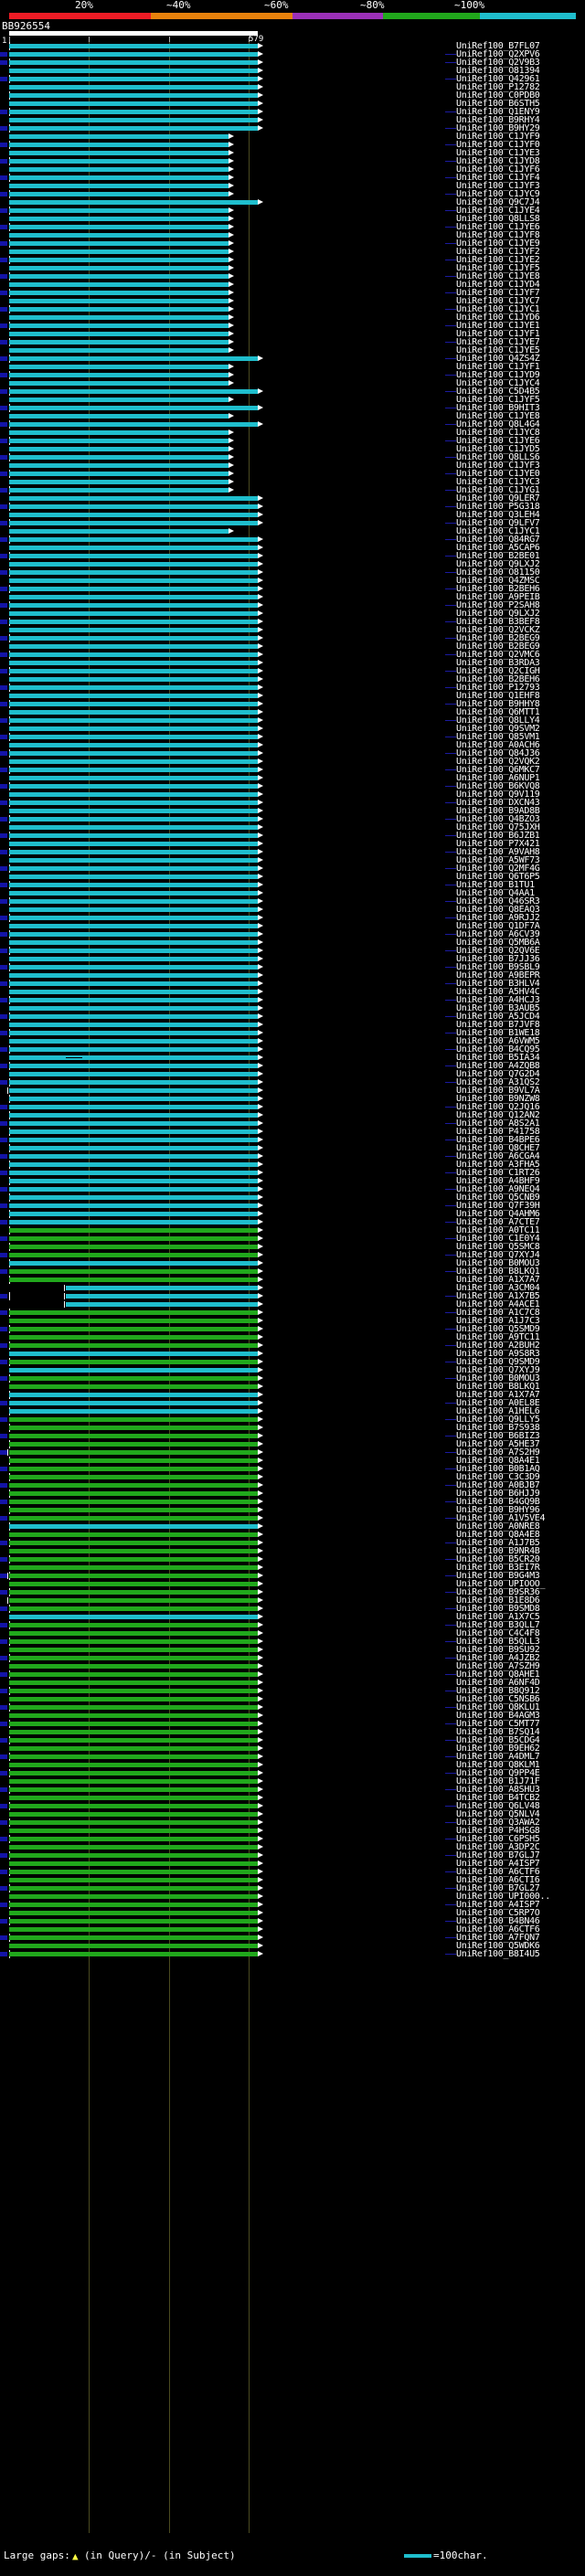 The height and width of the screenshot is (2576, 585). What do you see at coordinates (498, 745) in the screenshot?
I see `hit-id-label: UniRef100_A0ACH6` at bounding box center [498, 745].